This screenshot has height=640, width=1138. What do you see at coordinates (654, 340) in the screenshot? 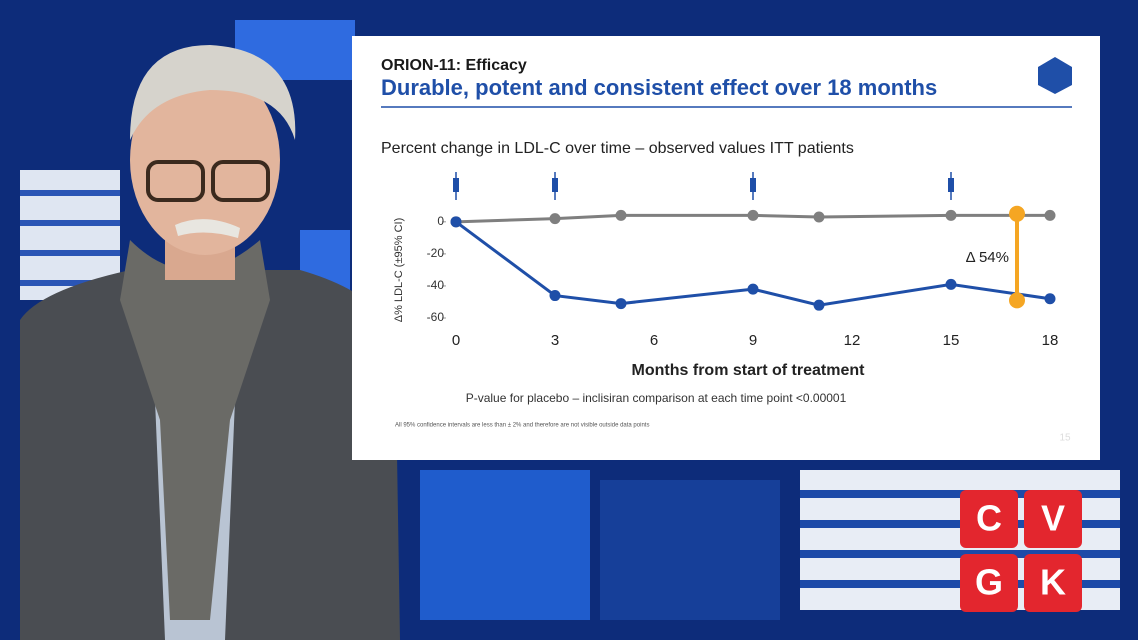
I see `x-tick-label: 6` at bounding box center [654, 340].